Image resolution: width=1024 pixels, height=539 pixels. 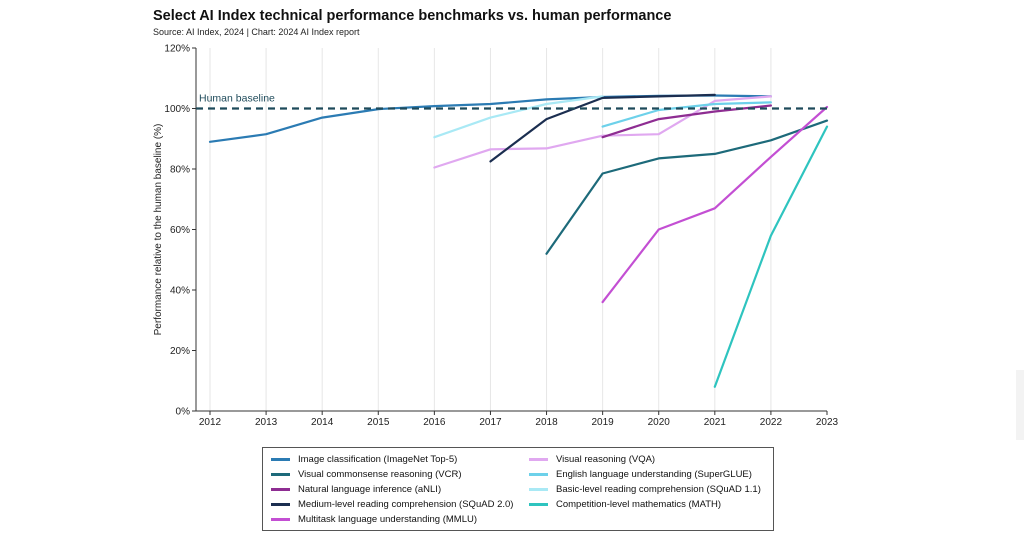 What do you see at coordinates (771, 422) in the screenshot?
I see `x-tick-label: 2022` at bounding box center [771, 422].